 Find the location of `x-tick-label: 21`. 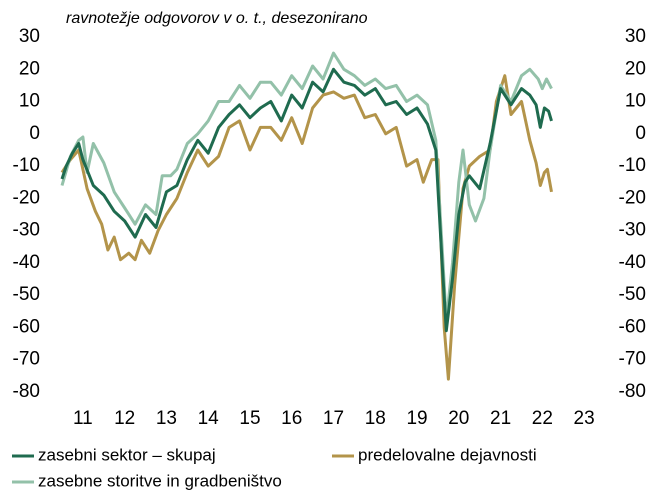

x-tick-label: 21 is located at coordinates (500, 418).